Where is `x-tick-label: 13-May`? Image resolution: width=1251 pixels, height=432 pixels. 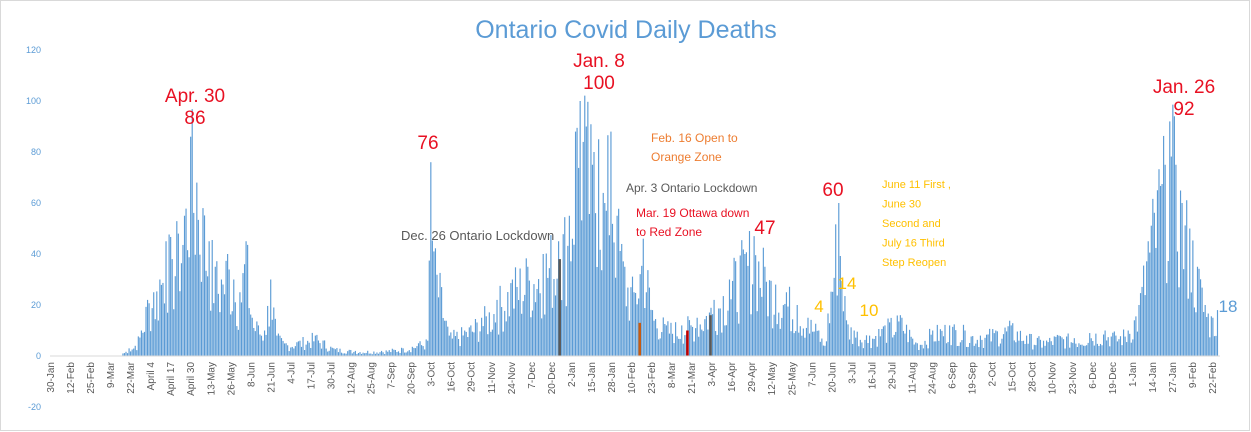 x-tick-label: 13-May is located at coordinates (211, 378).